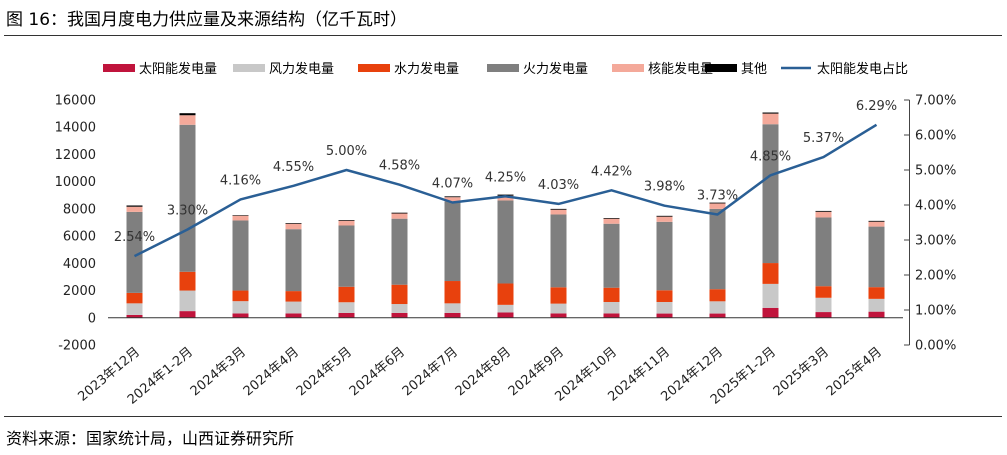  I want to click on x-tick-label: 2024年8月, so click(483, 372).